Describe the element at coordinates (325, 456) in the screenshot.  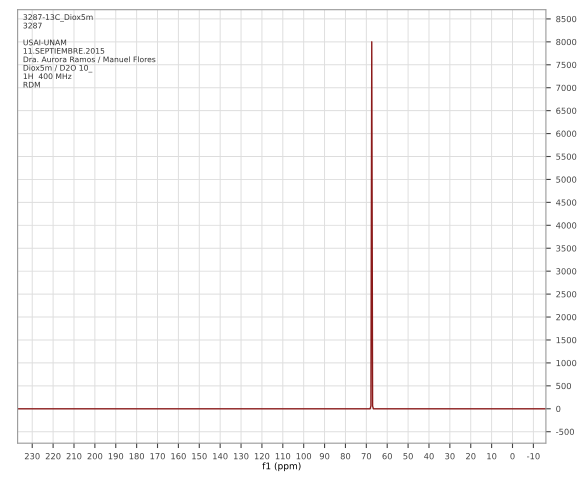
I see `x-tick-label: 90` at that location.